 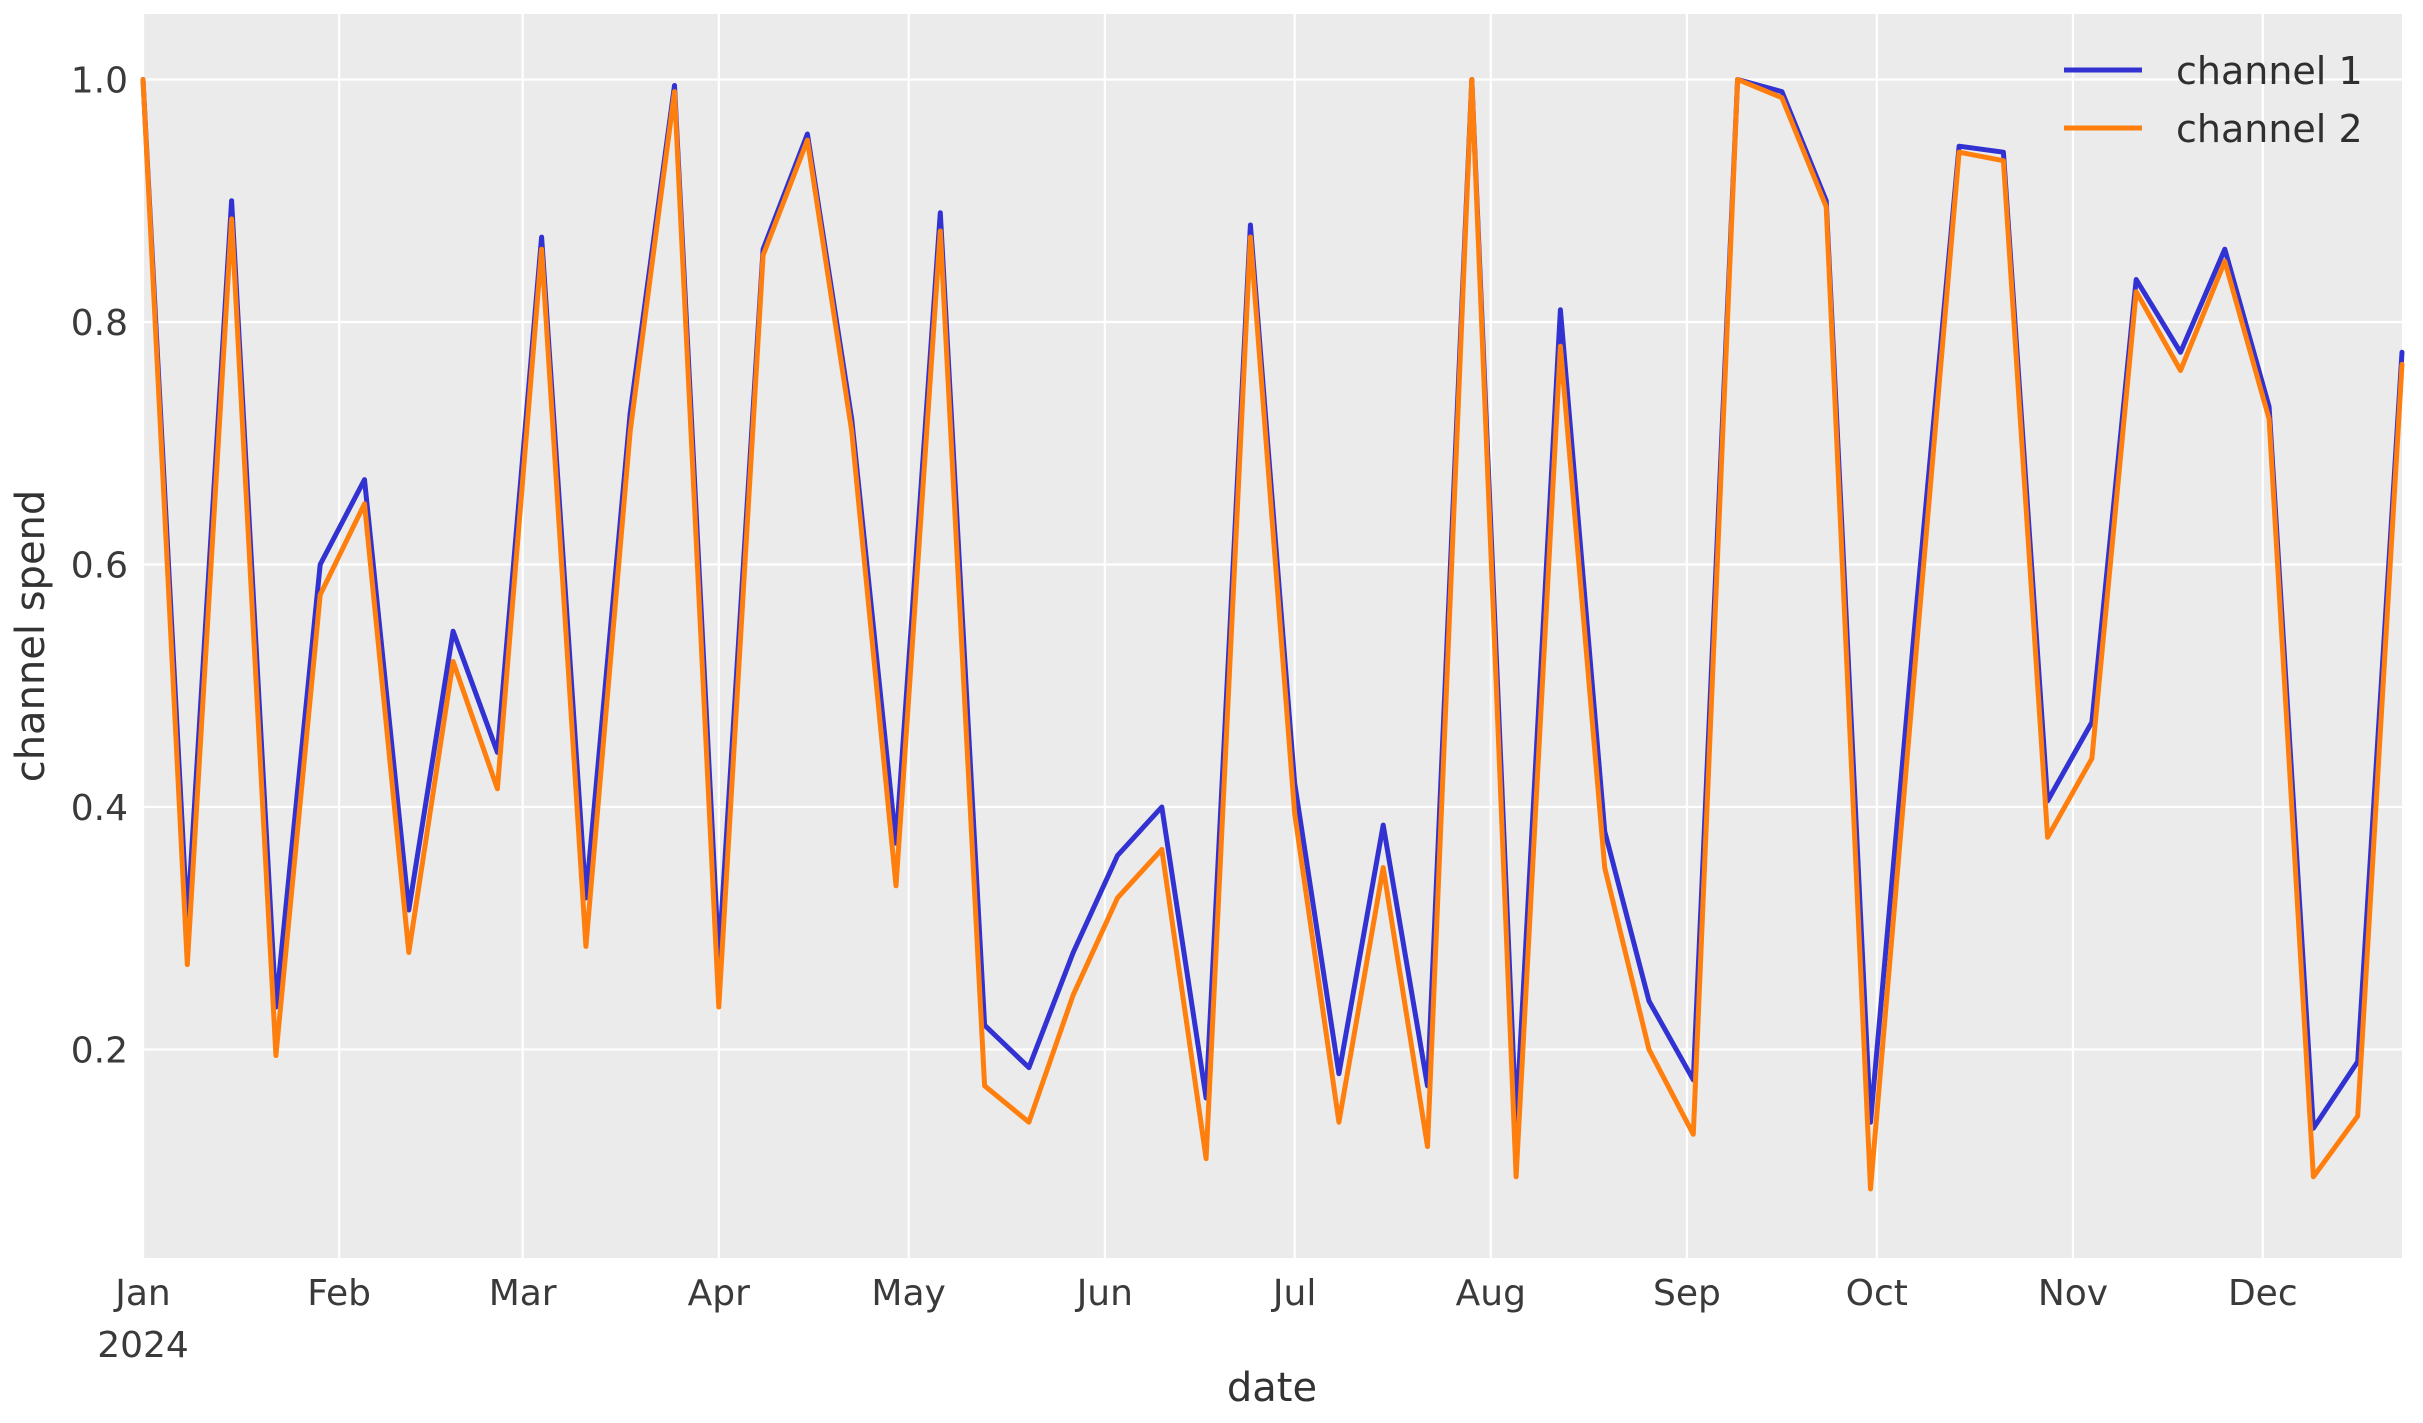 What do you see at coordinates (1877, 1293) in the screenshot?
I see `x-tick-label: Oct` at bounding box center [1877, 1293].